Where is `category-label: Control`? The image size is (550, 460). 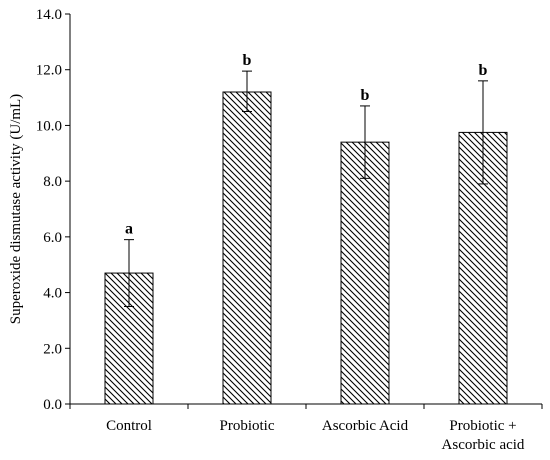
category-label: Control is located at coordinates (129, 426).